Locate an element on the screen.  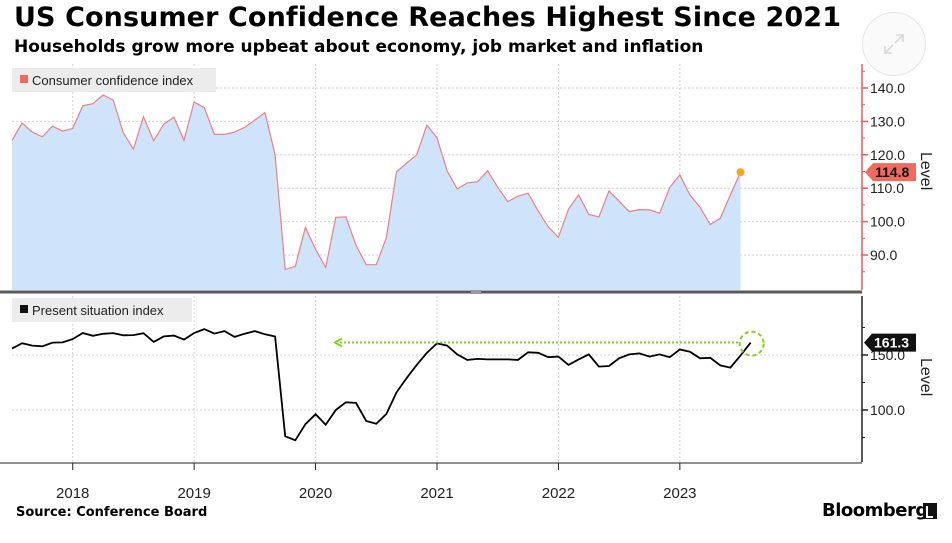
latest-value-label: 161.3 is located at coordinates (891, 343).